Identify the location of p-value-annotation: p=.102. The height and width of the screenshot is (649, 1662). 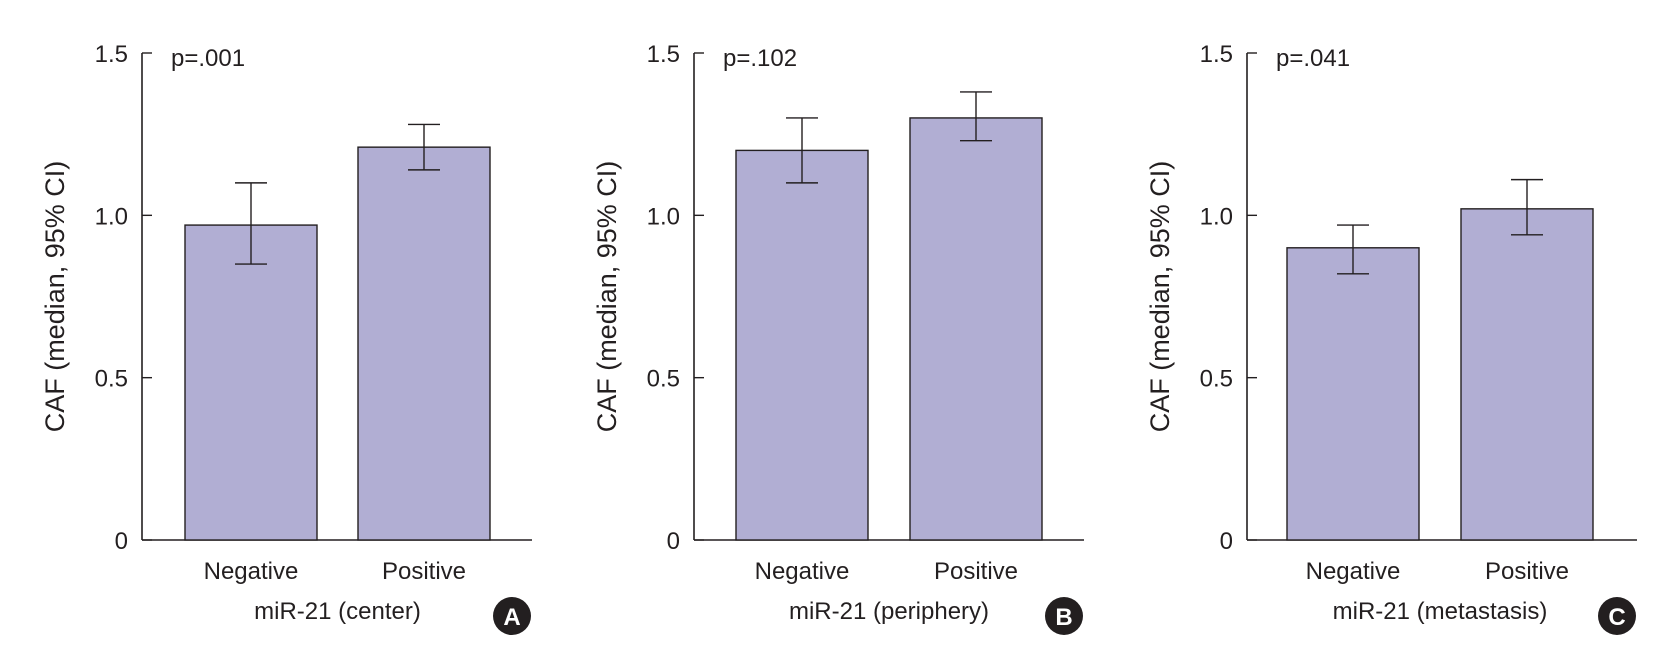
(760, 58).